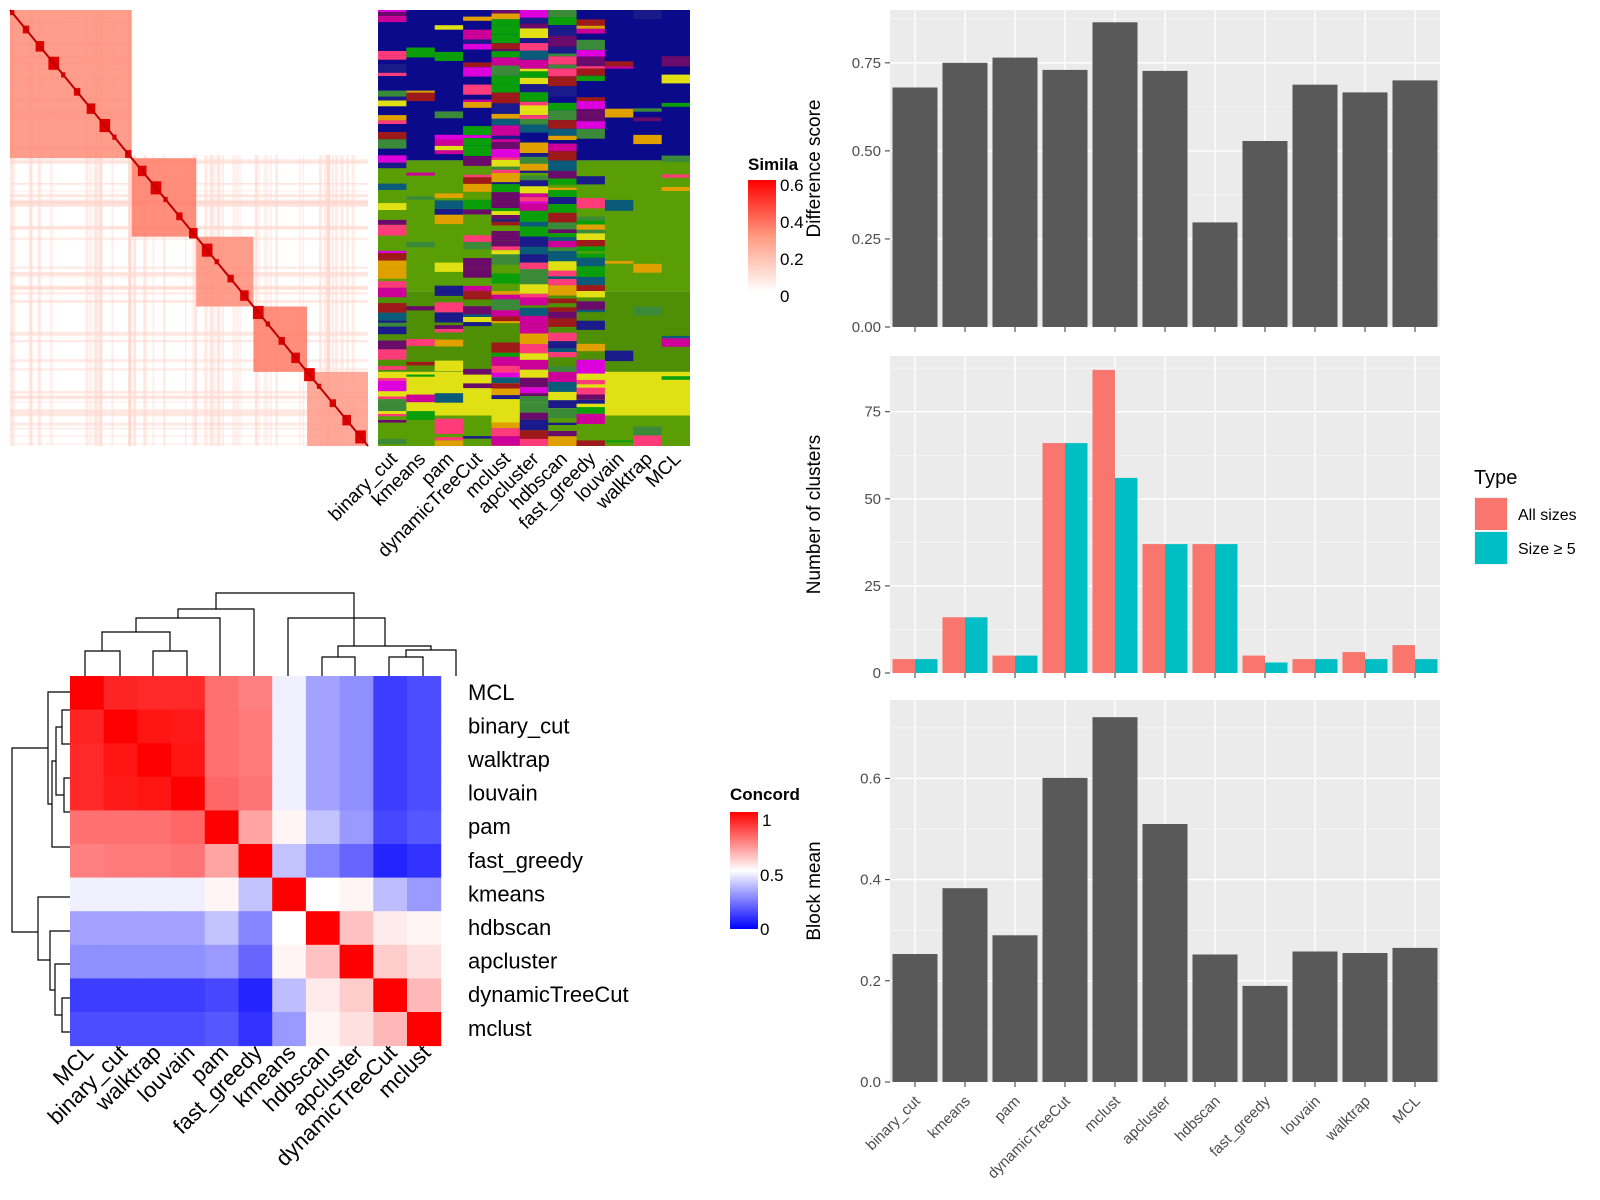  What do you see at coordinates (491, 692) in the screenshot?
I see `concordance-row-label: MCL` at bounding box center [491, 692].